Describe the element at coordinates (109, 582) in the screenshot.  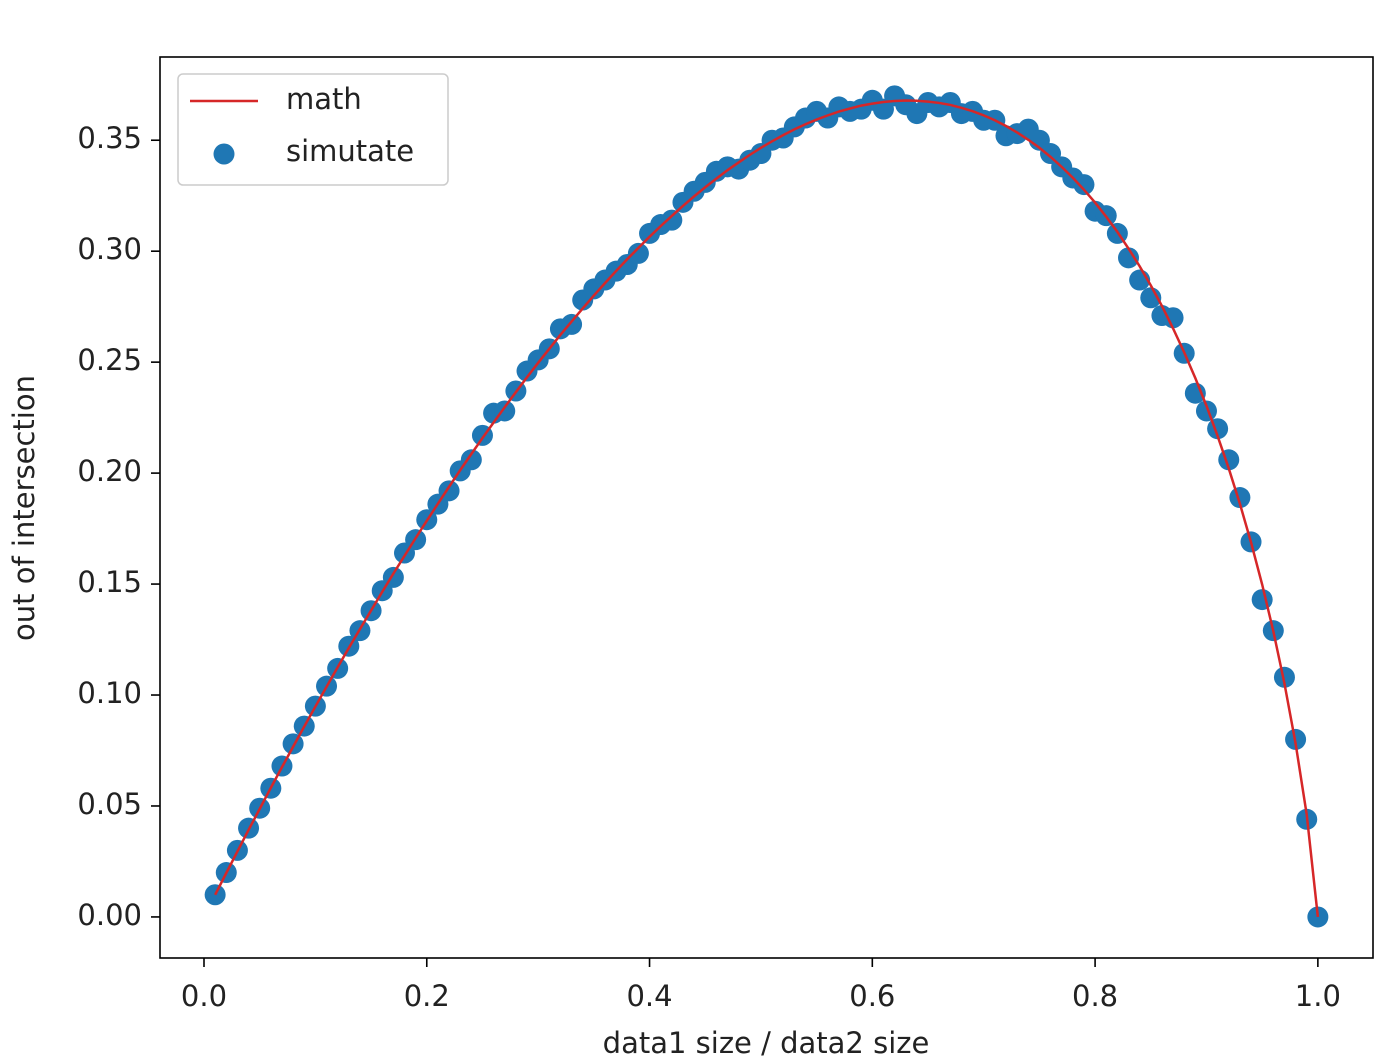
I see `y-tick-label: 0.15` at that location.